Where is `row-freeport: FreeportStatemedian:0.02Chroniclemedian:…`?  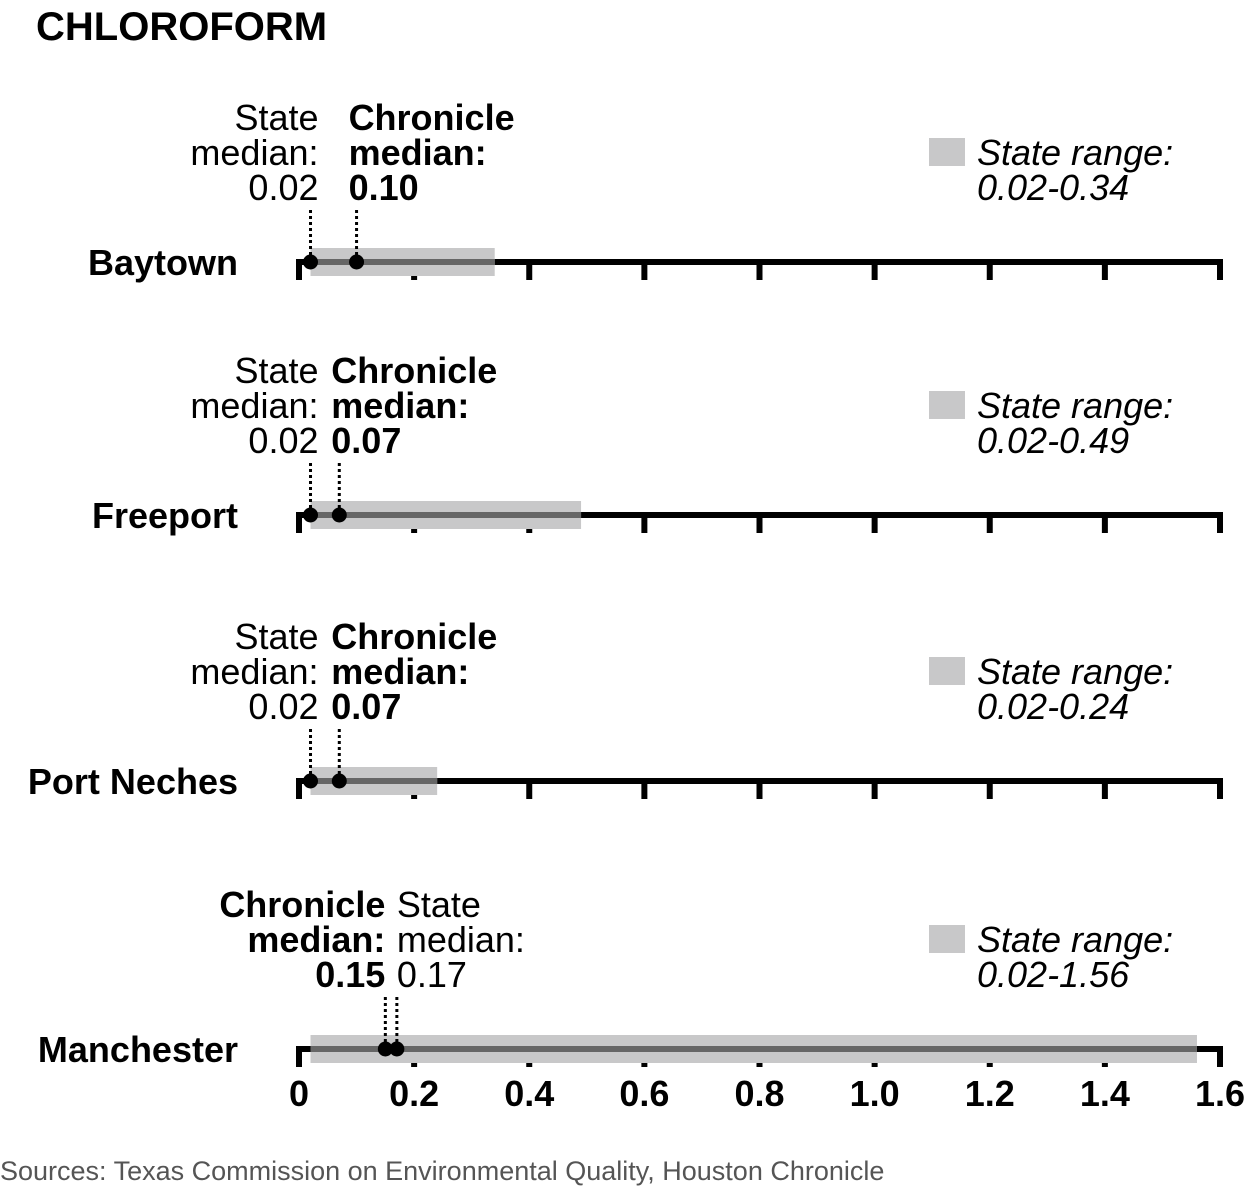 row-freeport: FreeportStatemedian:0.02Chroniclemedian:… is located at coordinates (657, 443).